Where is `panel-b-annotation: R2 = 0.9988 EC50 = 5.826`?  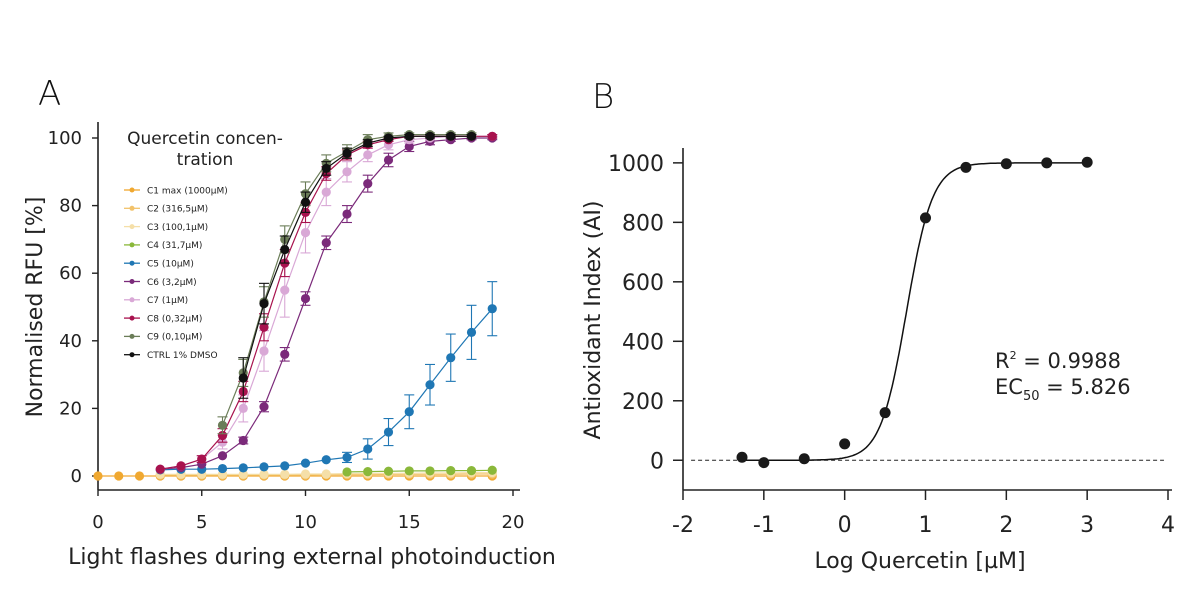 panel-b-annotation: R2 = 0.9988 EC50 = 5.826 is located at coordinates (1063, 376).